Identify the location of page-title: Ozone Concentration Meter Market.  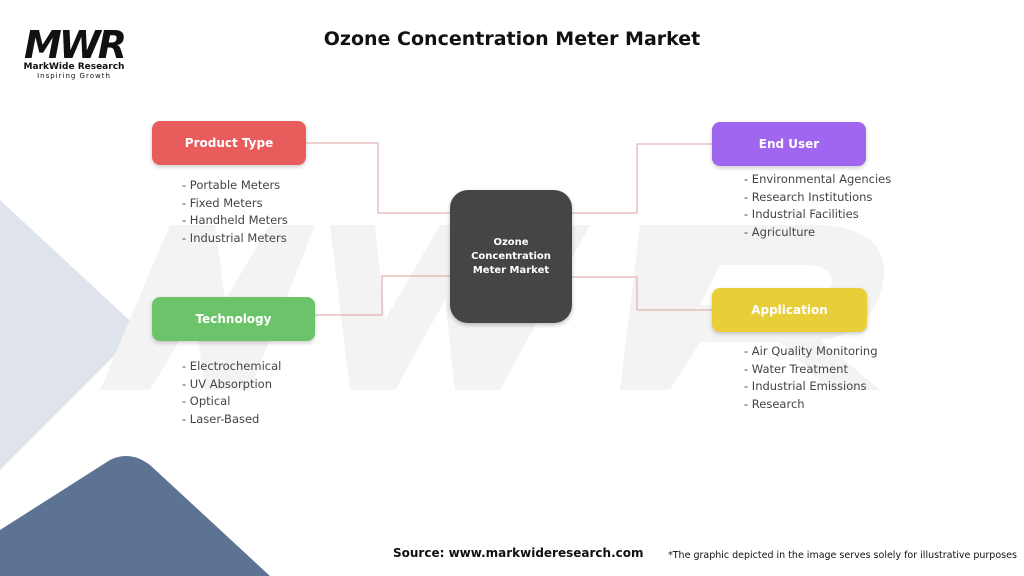
(512, 39).